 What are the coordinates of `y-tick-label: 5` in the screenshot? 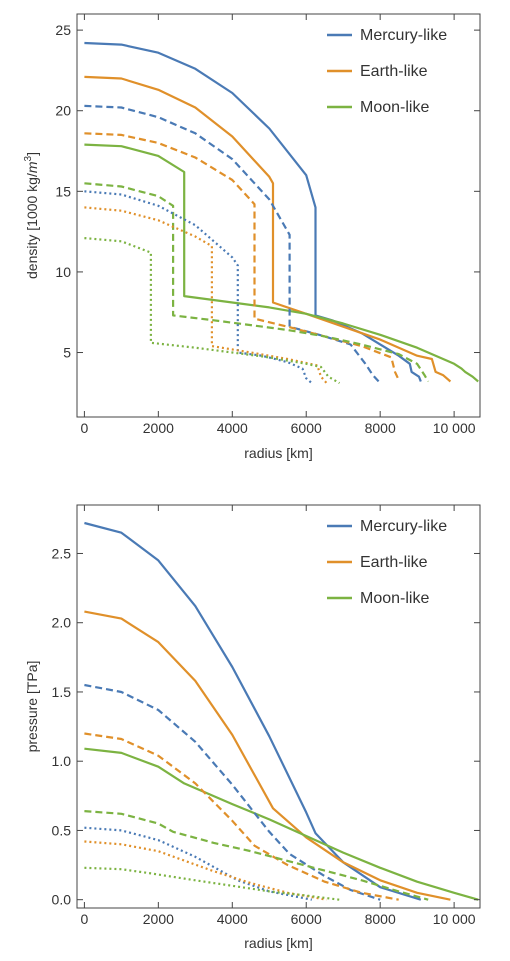 It's located at (67, 353).